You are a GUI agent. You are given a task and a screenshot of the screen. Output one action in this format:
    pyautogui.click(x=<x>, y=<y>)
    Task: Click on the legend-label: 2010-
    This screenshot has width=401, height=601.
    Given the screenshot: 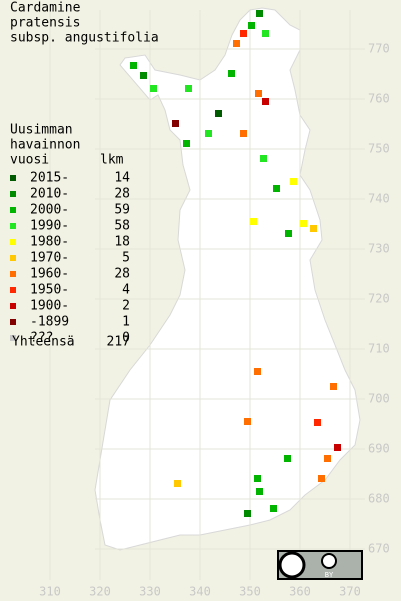 What is the action you would take?
    pyautogui.click(x=49, y=194)
    